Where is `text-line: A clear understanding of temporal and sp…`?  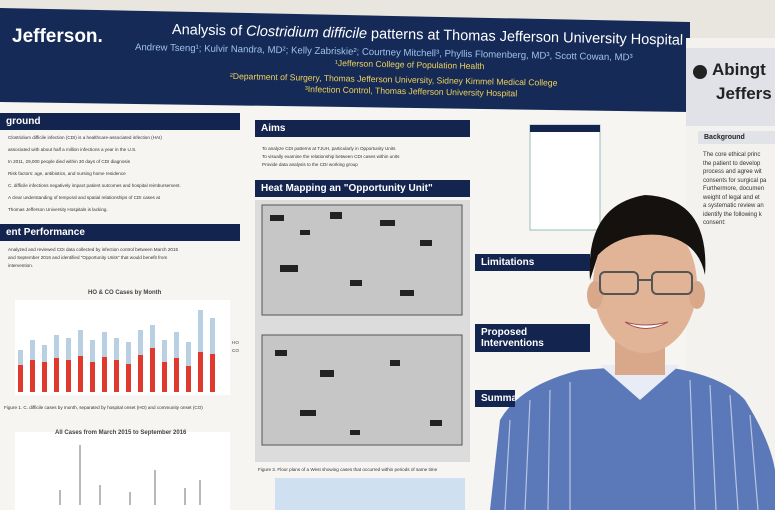
text-line: A clear understanding of temporal and sp… is located at coordinates (84, 197).